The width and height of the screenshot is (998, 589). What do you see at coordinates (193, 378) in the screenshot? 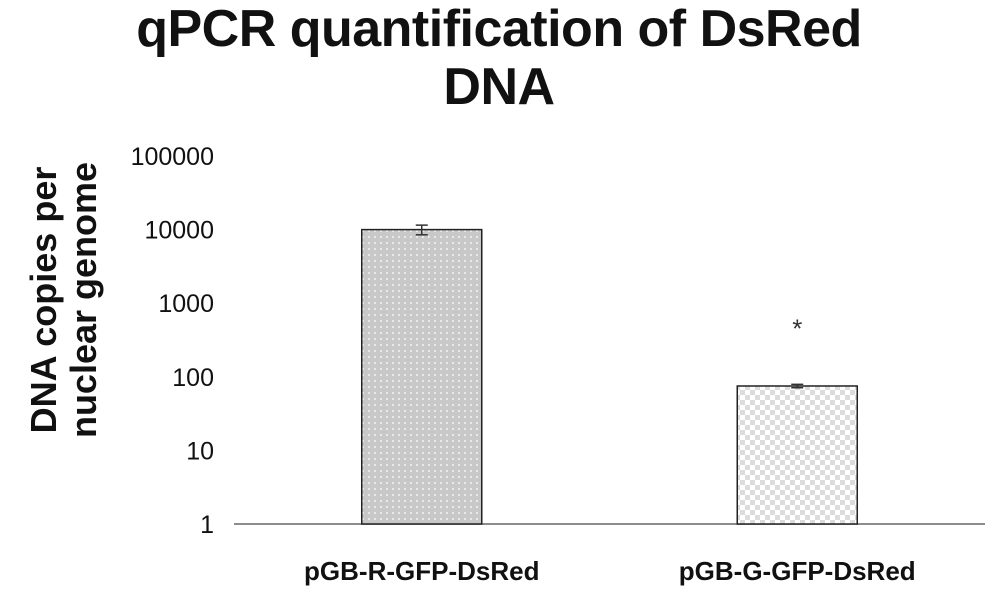
I see `y-tick-label: 100` at bounding box center [193, 378].